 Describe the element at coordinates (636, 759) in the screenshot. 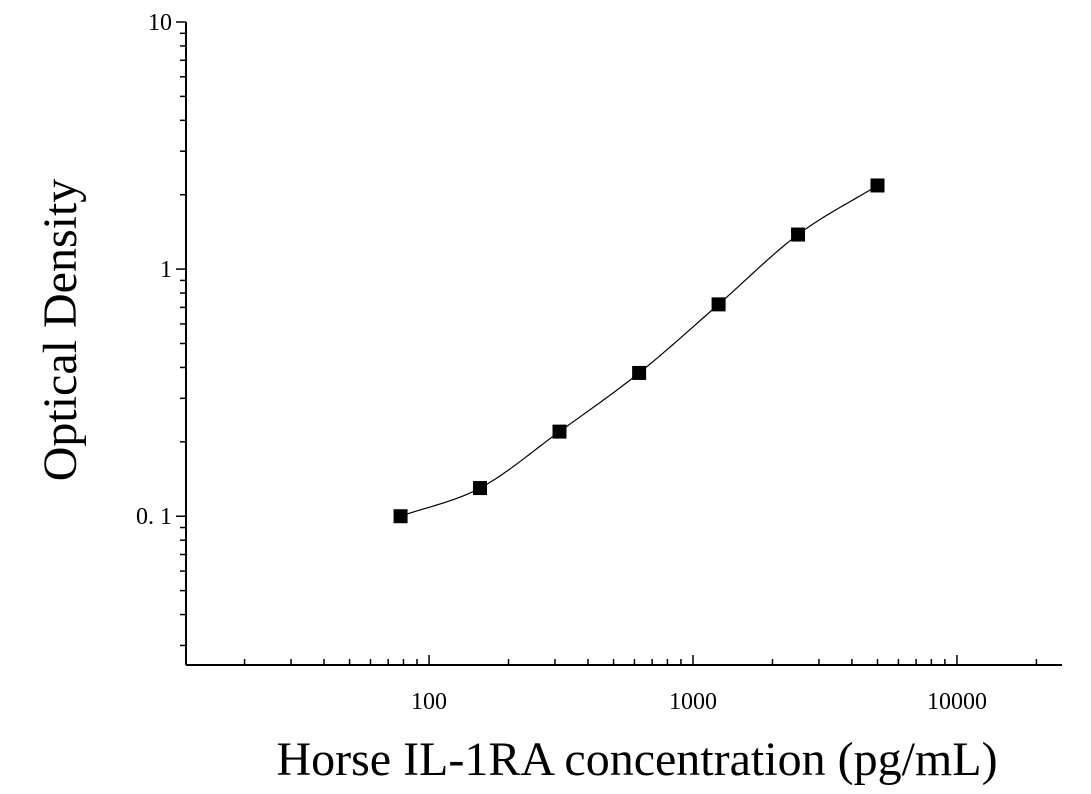

I see `x-axis-title: Horse IL-1RA concentration (pg/mL)` at that location.